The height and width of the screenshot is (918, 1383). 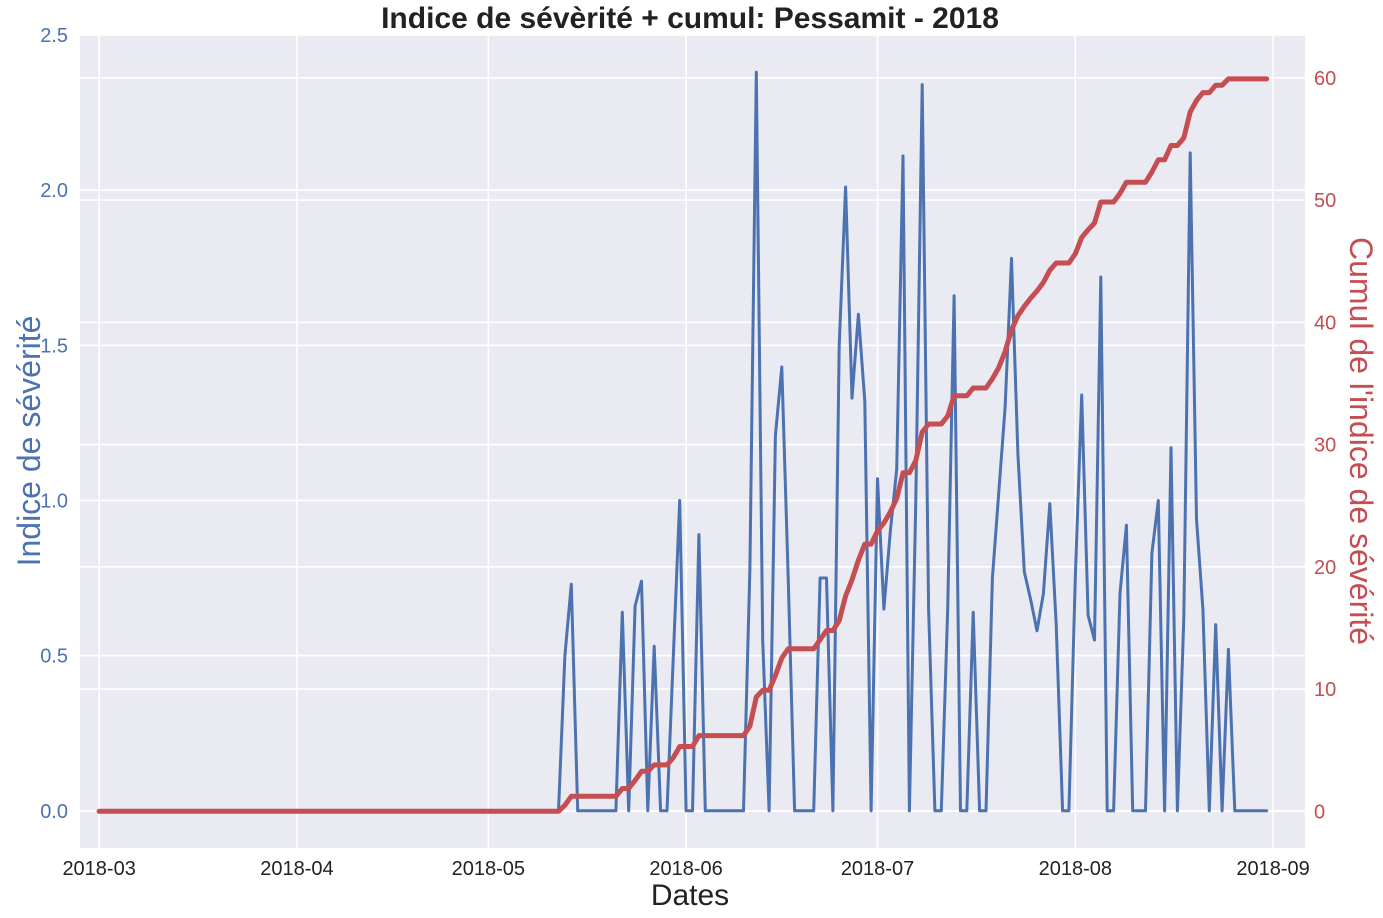 I want to click on y-left-tick-label: 2.0, so click(x=54, y=191).